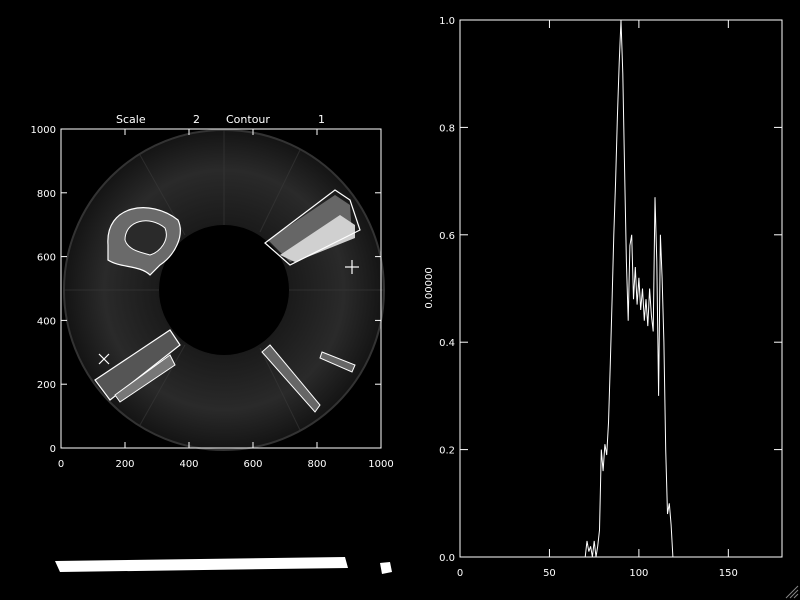 The width and height of the screenshot is (800, 600). I want to click on image-x-tick-label: 800, so click(316, 464).